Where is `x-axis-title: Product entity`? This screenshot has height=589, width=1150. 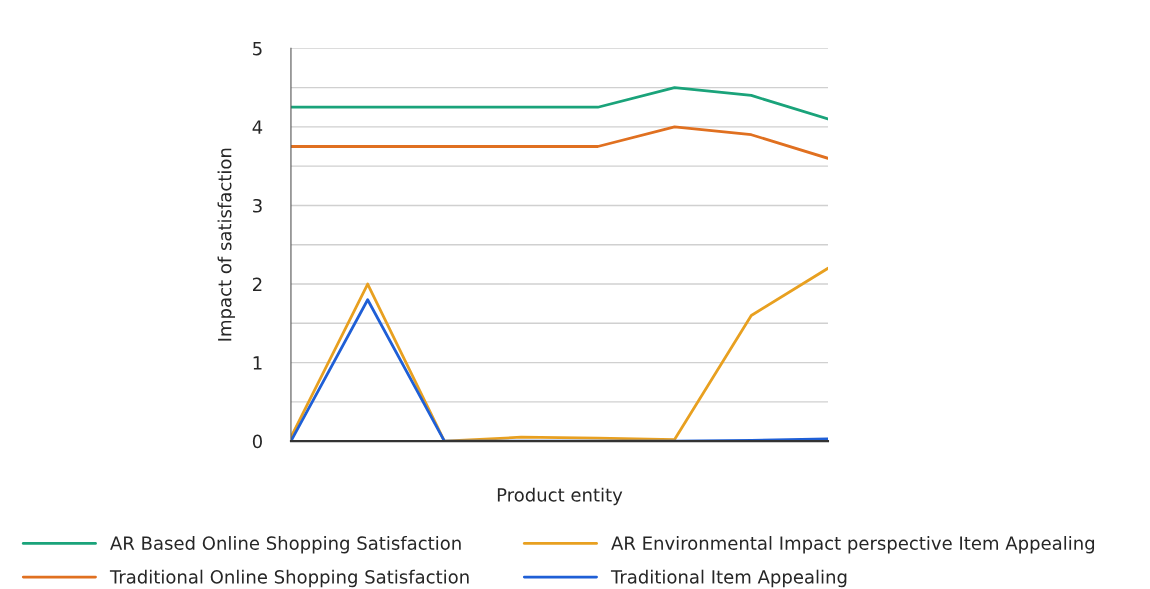
x-axis-title: Product entity is located at coordinates (560, 496).